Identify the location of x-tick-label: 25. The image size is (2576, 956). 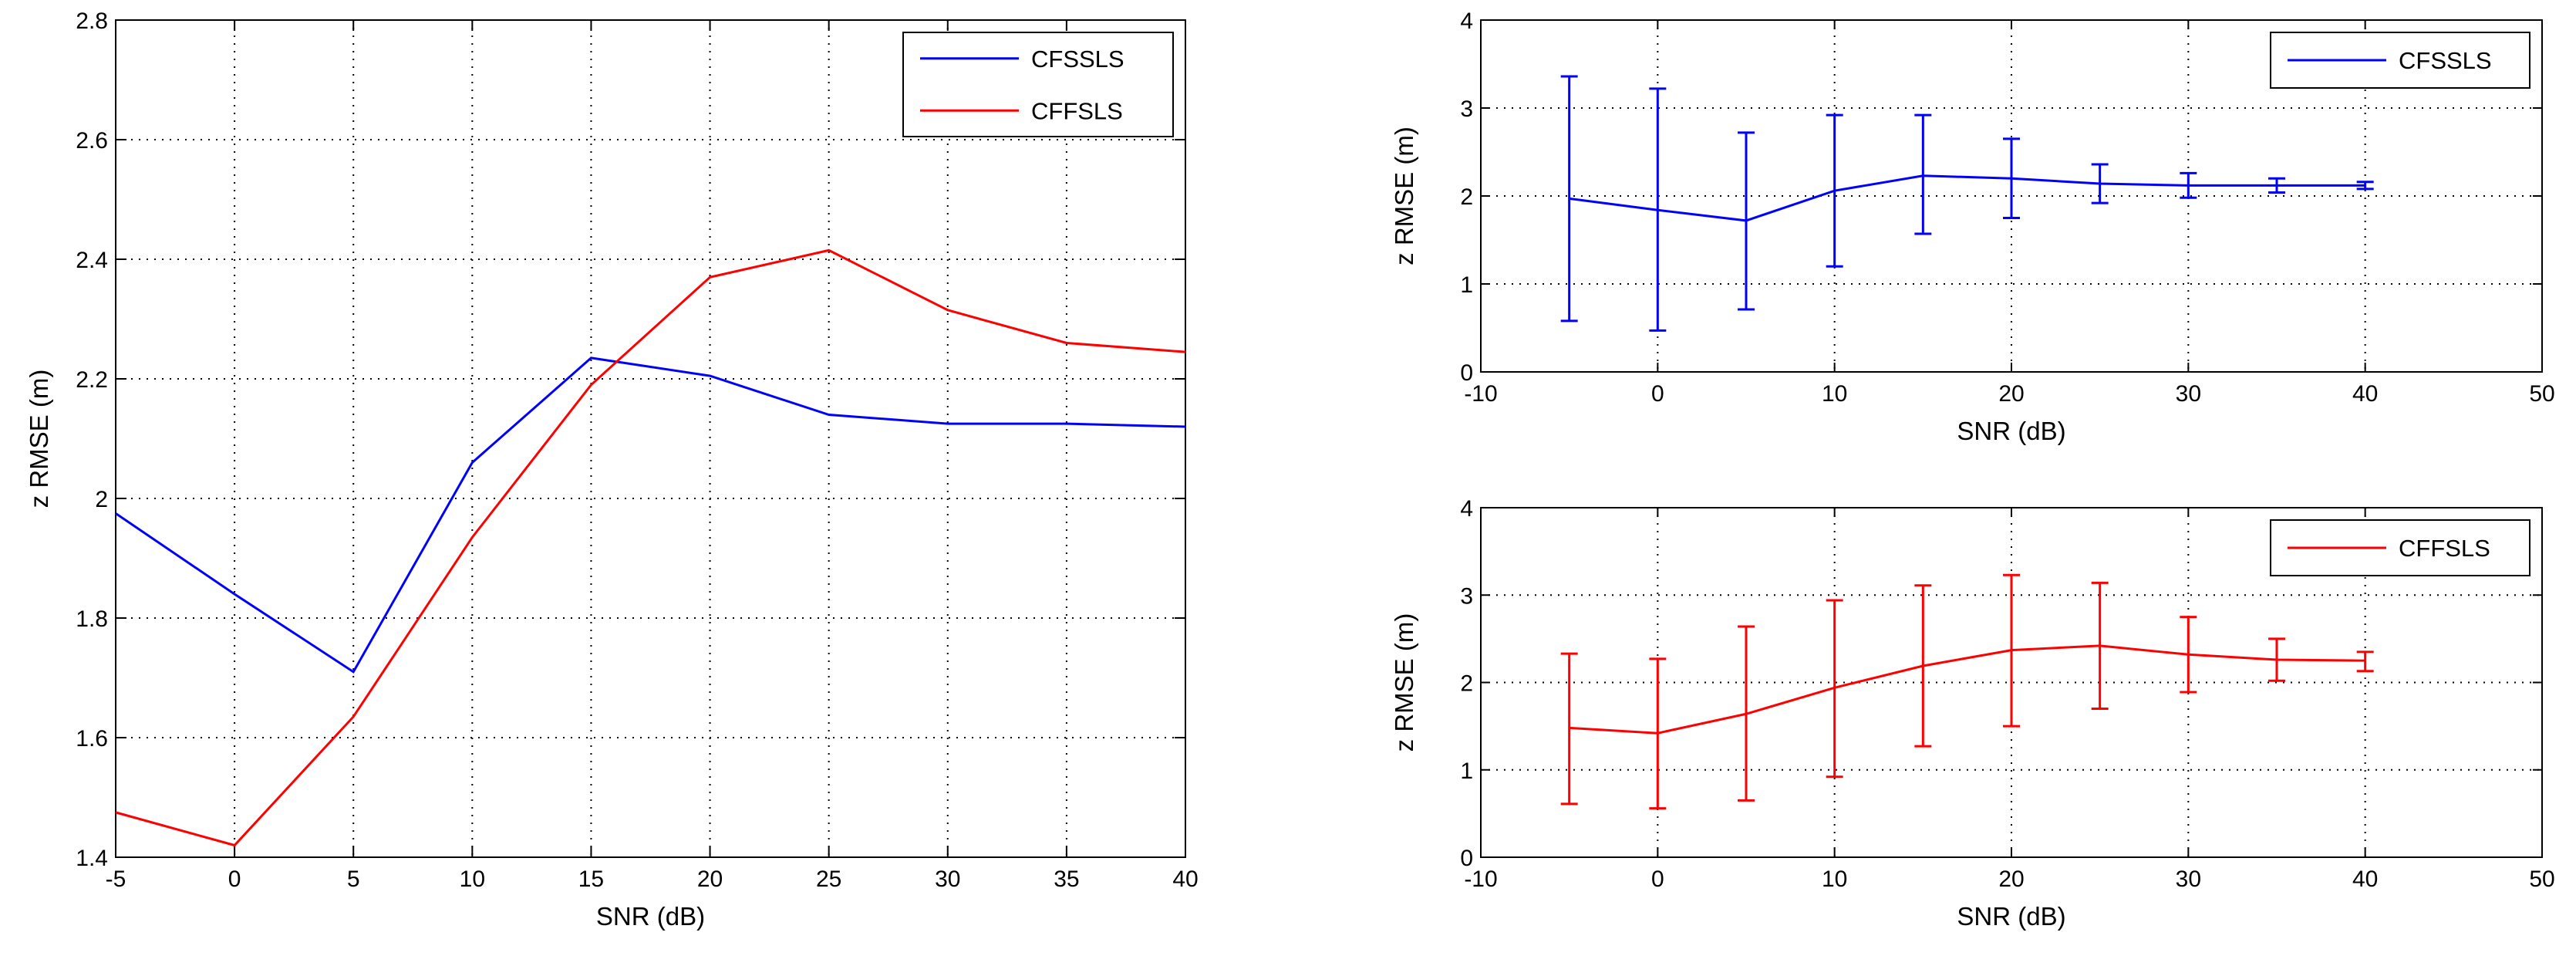
(828, 879).